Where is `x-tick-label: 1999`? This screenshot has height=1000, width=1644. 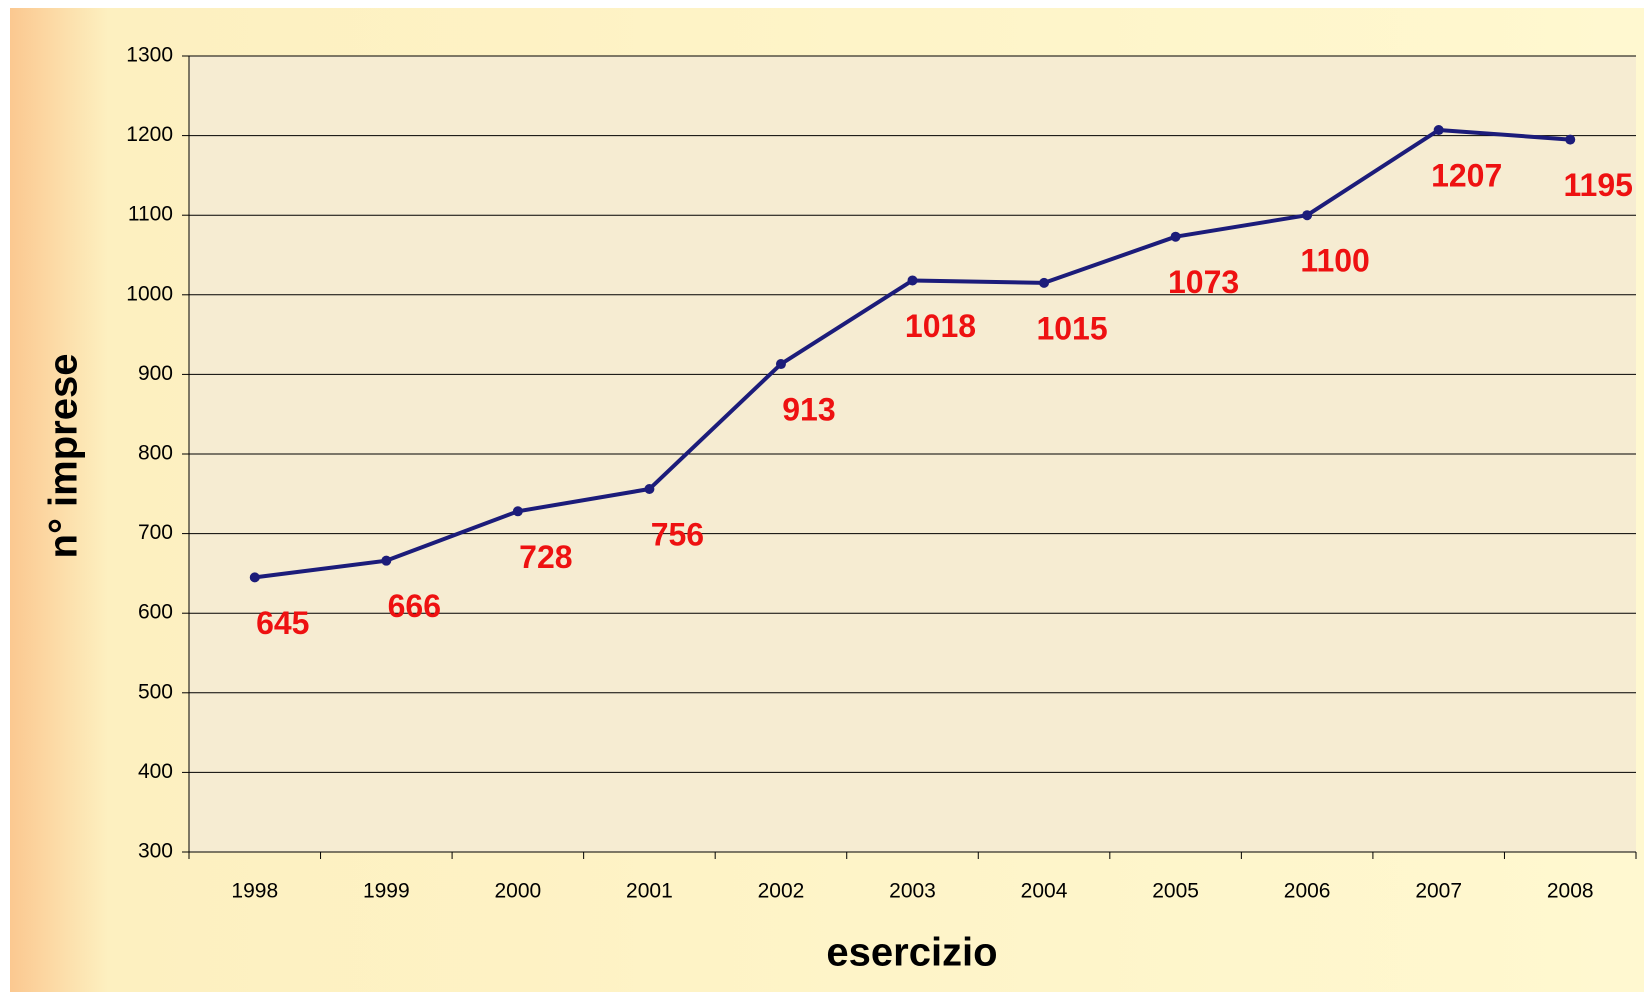 x-tick-label: 1999 is located at coordinates (386, 891).